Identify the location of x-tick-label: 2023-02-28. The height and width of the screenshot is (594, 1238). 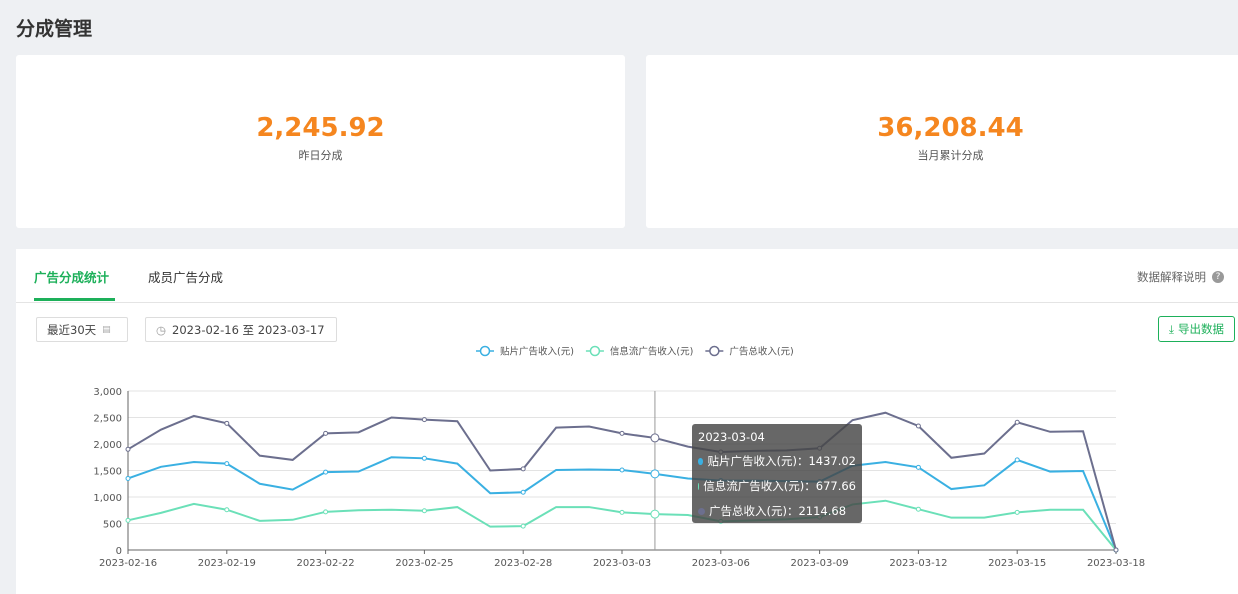
(523, 563).